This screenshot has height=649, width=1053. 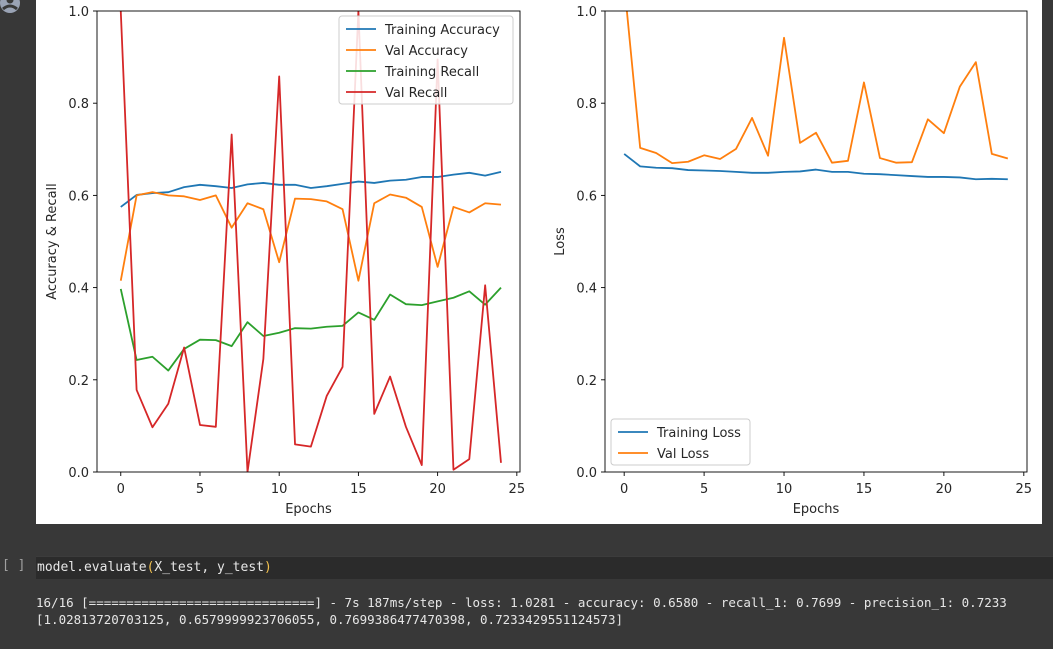 I want to click on code-arguments: X_test, y_test, so click(x=209, y=567).